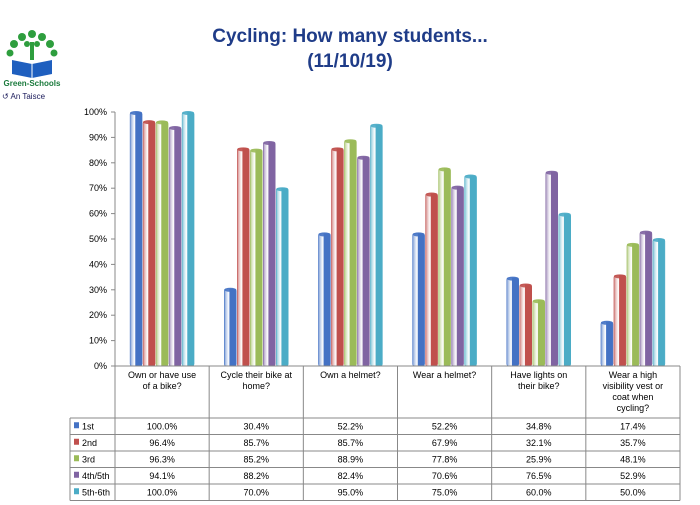 The height and width of the screenshot is (505, 700). I want to click on legend-key-2nd, so click(76, 441).